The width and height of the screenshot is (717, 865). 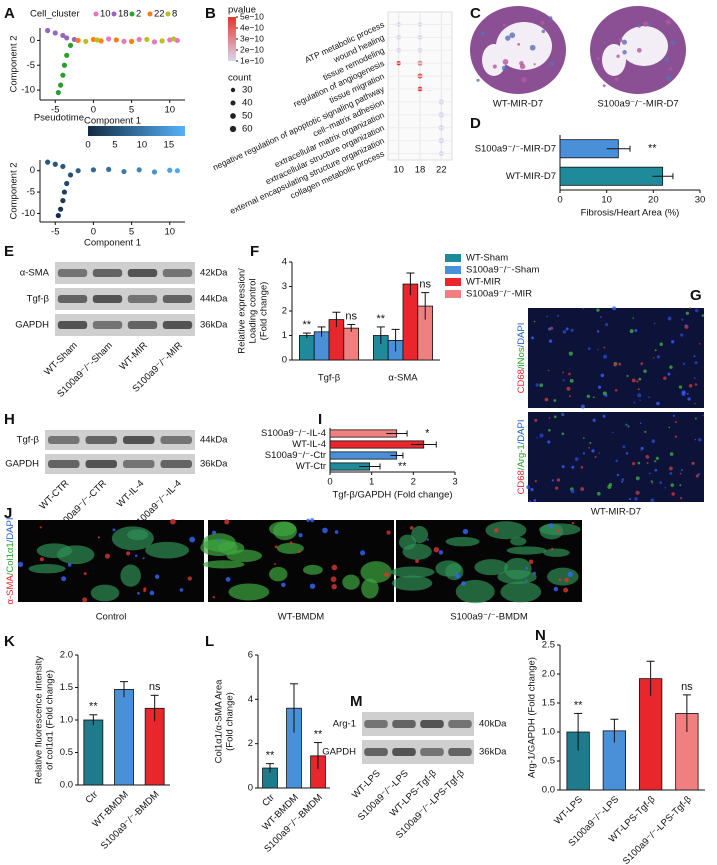 What do you see at coordinates (441, 170) in the screenshot?
I see `x-tick-label: 22` at bounding box center [441, 170].